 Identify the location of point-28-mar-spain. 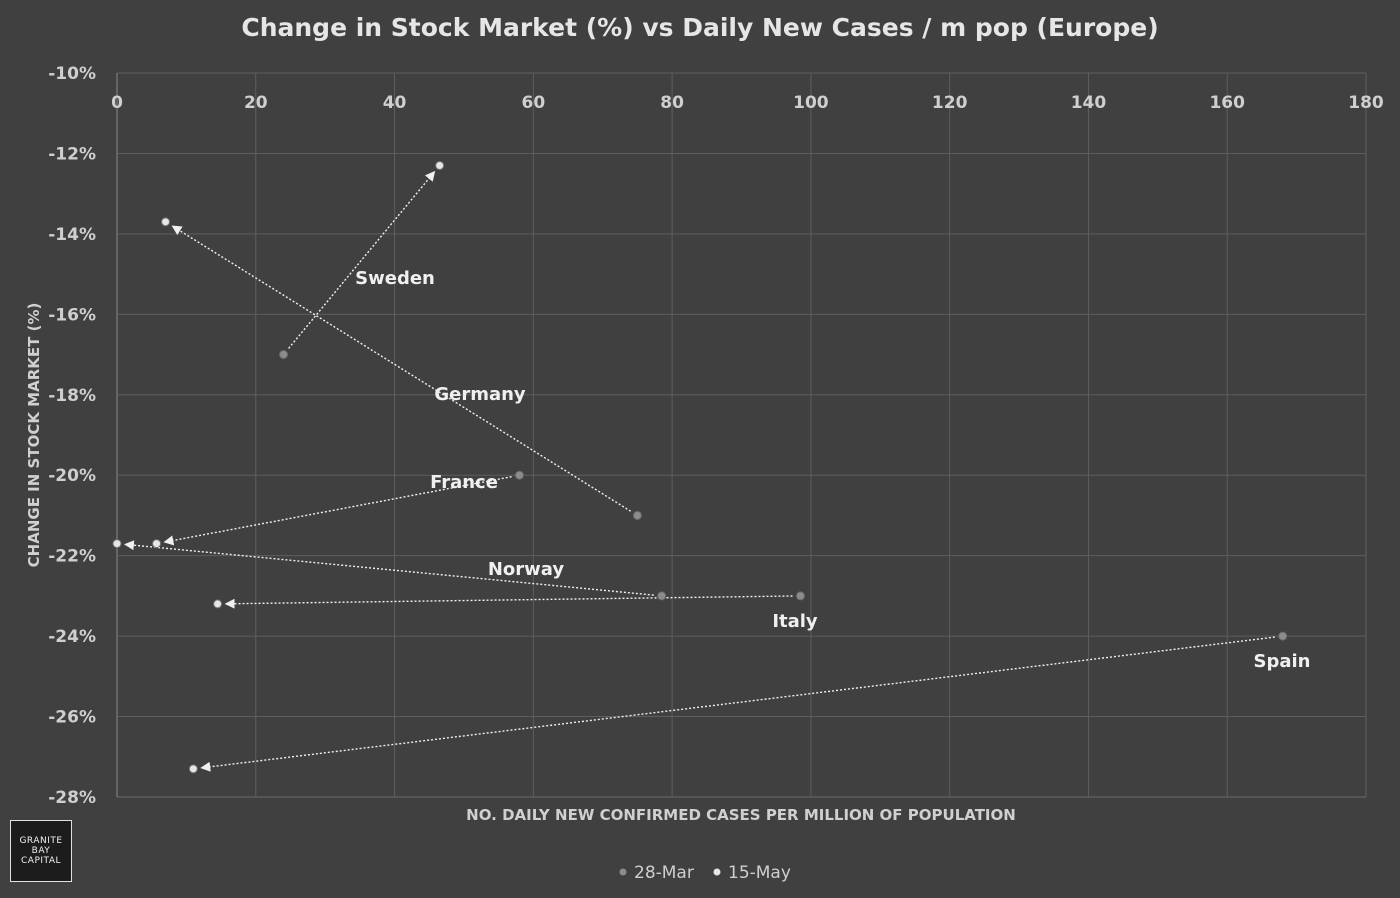
(1283, 636).